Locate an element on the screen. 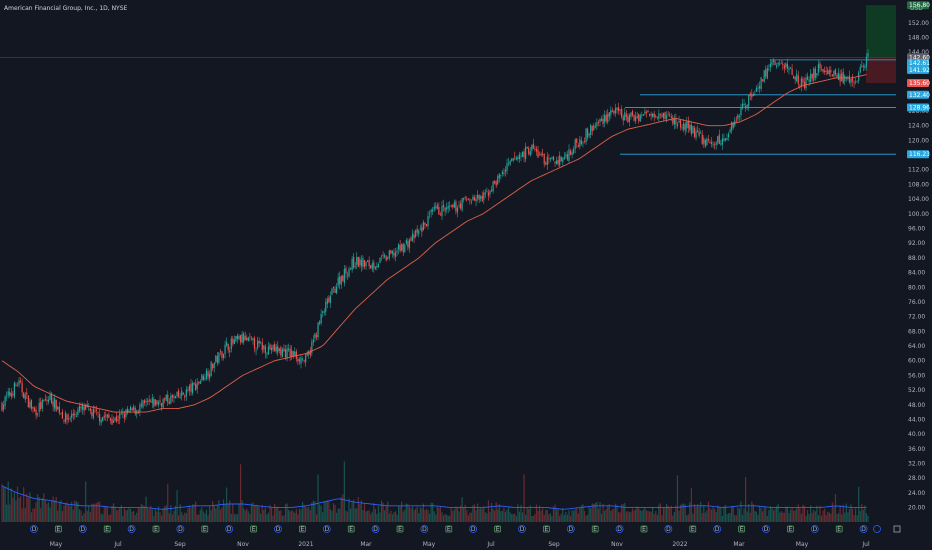 The height and width of the screenshot is (550, 932). event-marker-label: E is located at coordinates (498, 529).